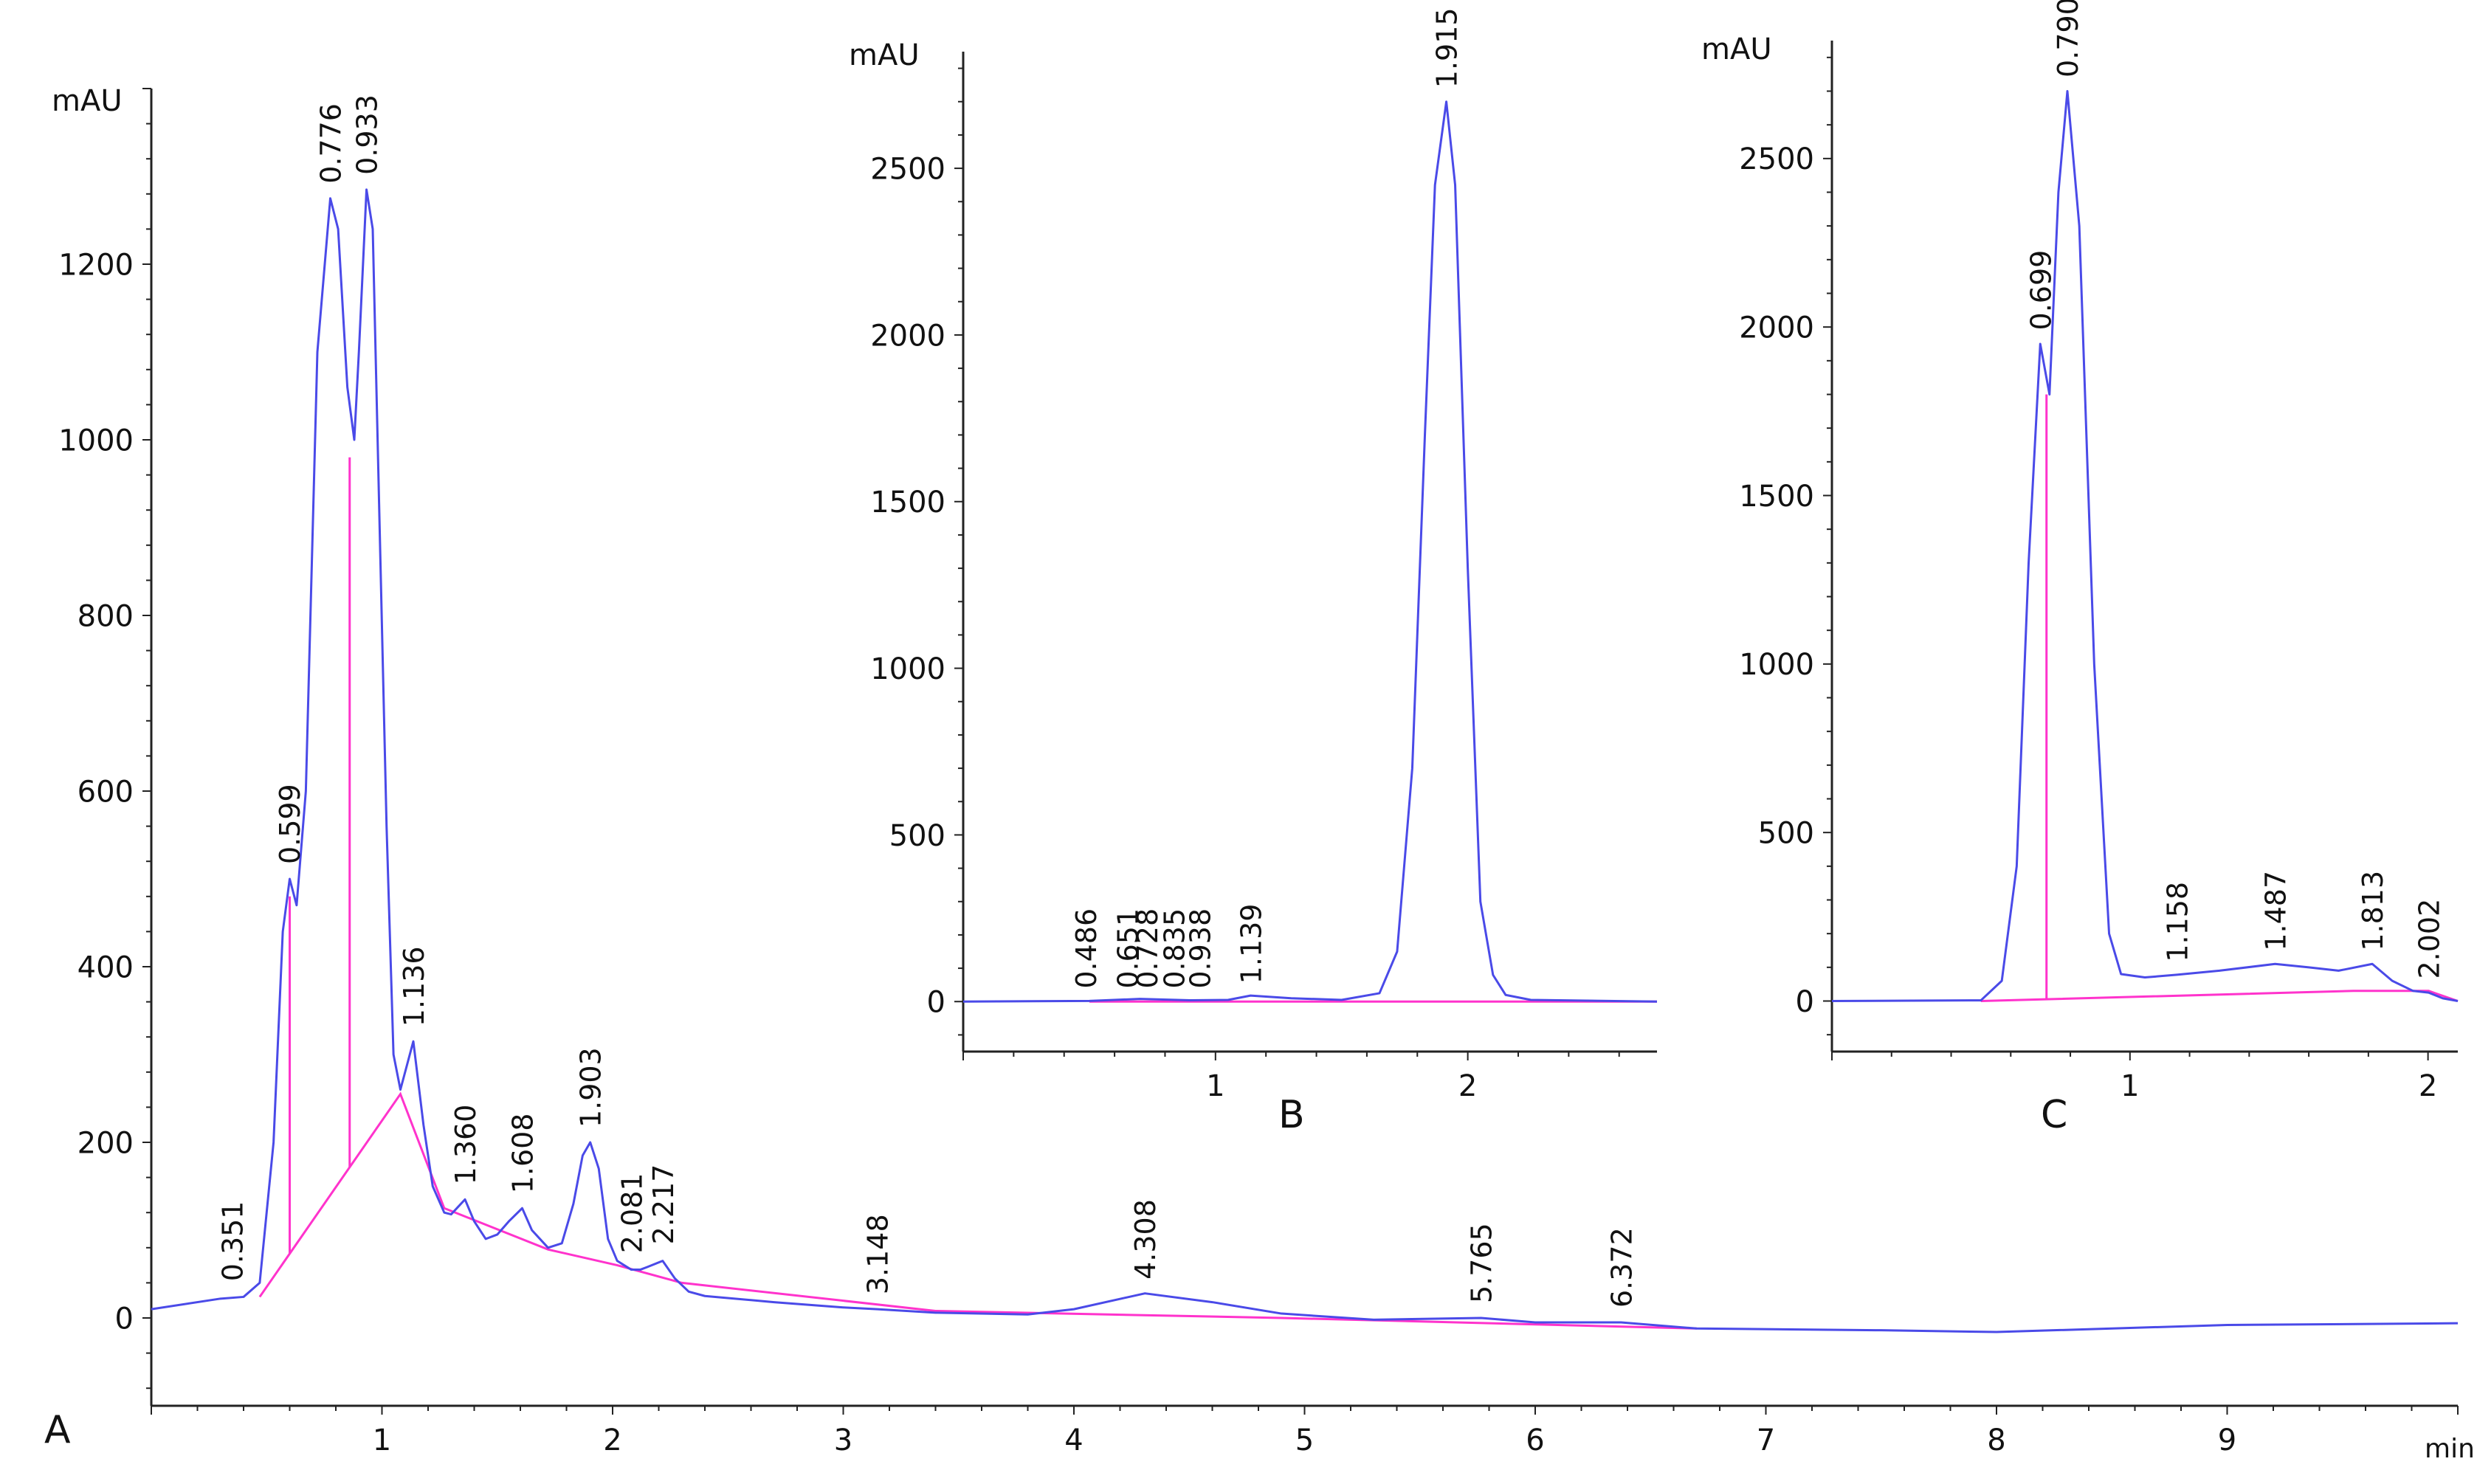  What do you see at coordinates (367, 134) in the screenshot?
I see `peak-label: 0.933` at bounding box center [367, 134].